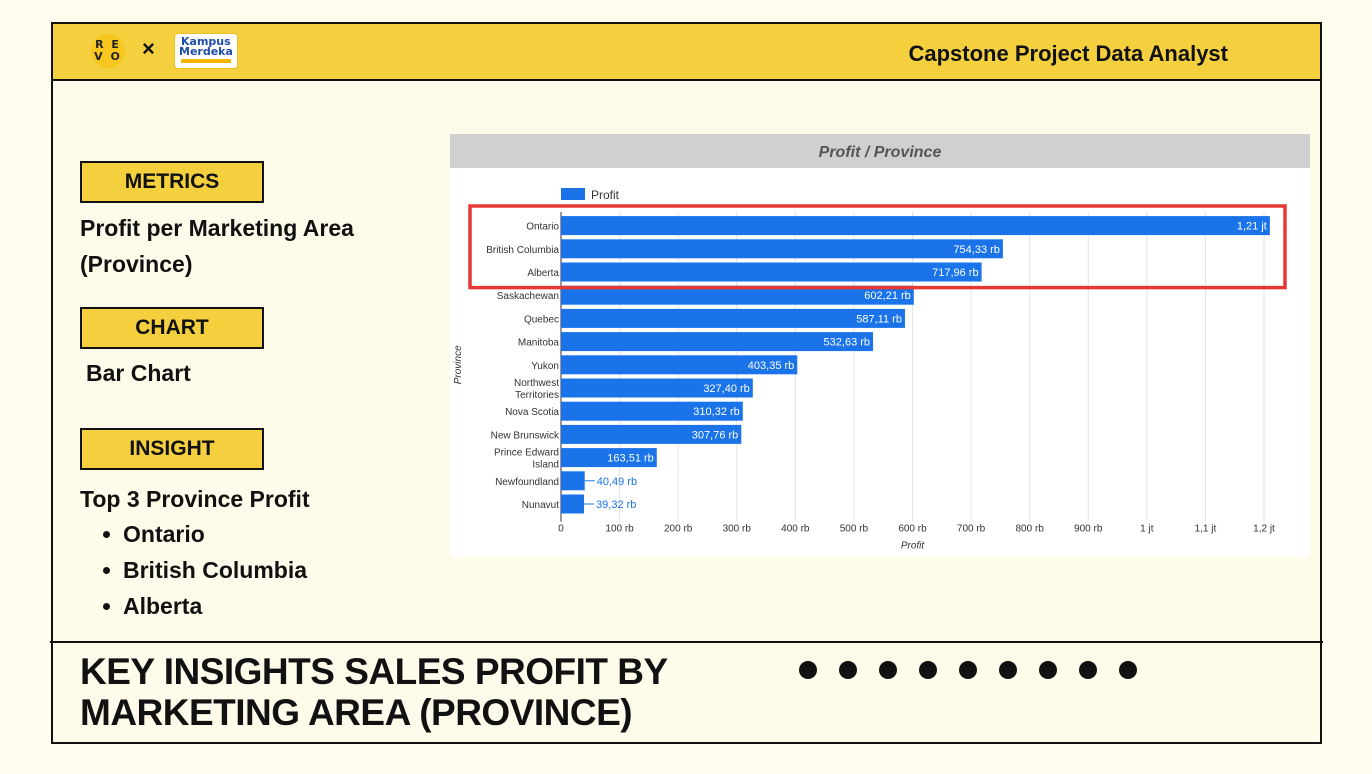 This screenshot has height=774, width=1372. What do you see at coordinates (172, 328) in the screenshot?
I see `chart-tag: CHART` at bounding box center [172, 328].